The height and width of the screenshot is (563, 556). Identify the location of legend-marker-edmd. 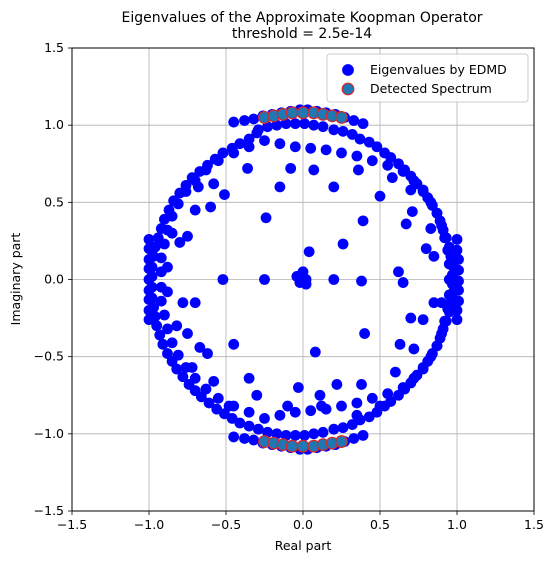
(348, 70).